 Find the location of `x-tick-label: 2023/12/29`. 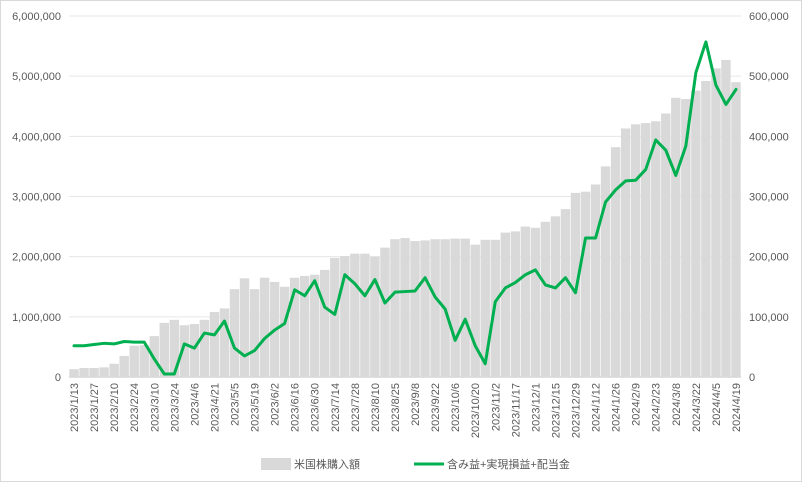

x-tick-label: 2023/12/29 is located at coordinates (577, 410).